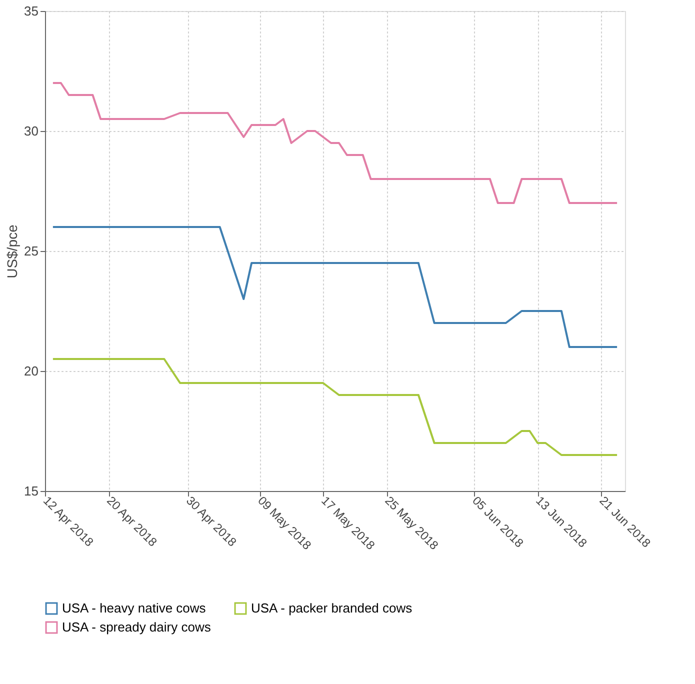  What do you see at coordinates (12, 251) in the screenshot?
I see `y-axis-title: US$/pce` at bounding box center [12, 251].